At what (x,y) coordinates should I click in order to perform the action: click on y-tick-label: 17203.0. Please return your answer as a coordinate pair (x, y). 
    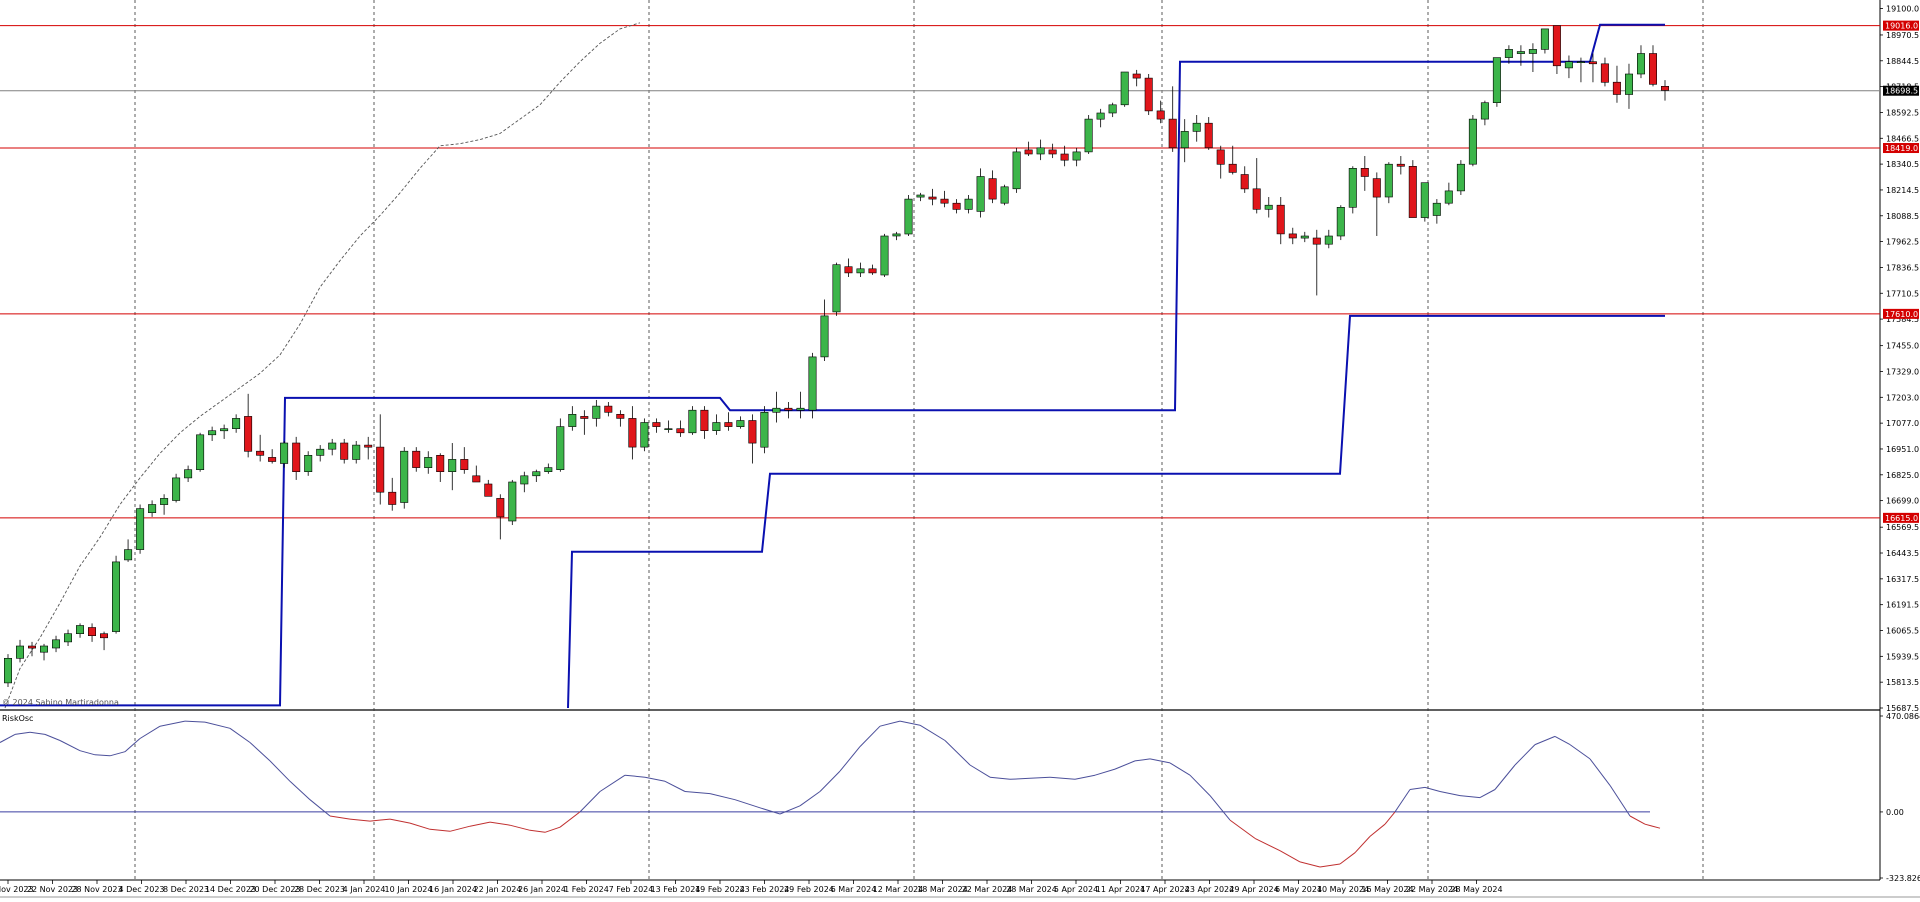
    Looking at the image, I should click on (1902, 397).